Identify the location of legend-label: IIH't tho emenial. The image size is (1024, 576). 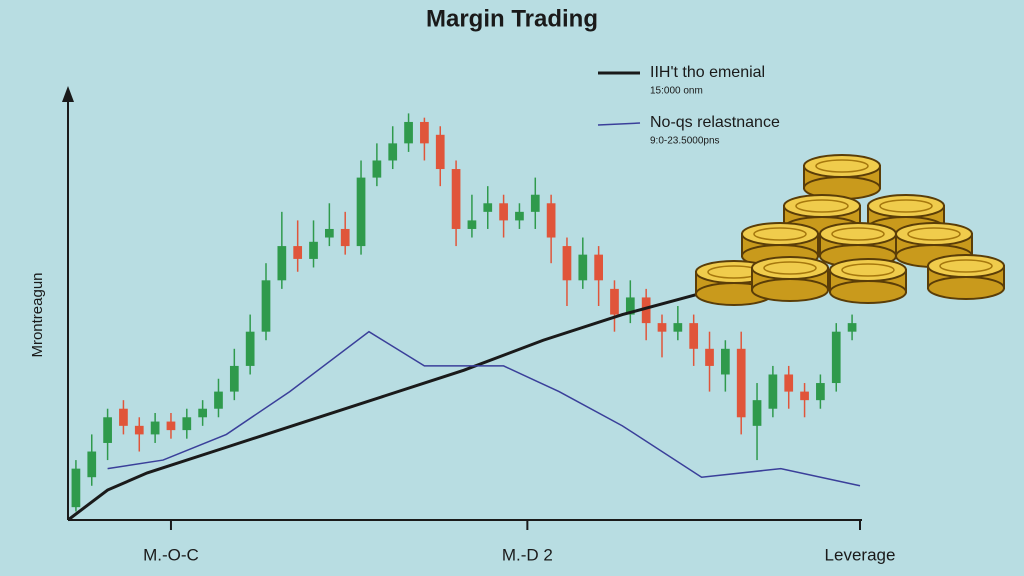
(707, 72).